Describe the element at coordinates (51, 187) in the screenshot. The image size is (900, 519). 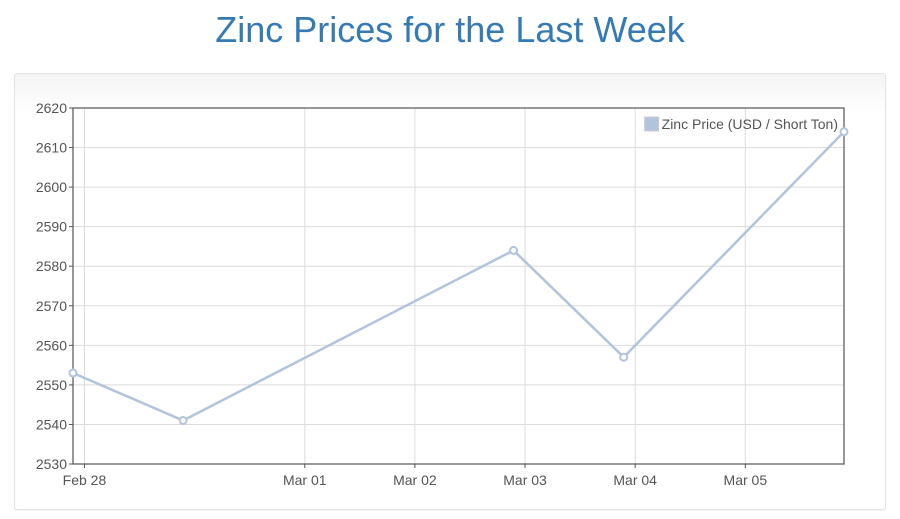
I see `y-tick-label: 2600` at that location.